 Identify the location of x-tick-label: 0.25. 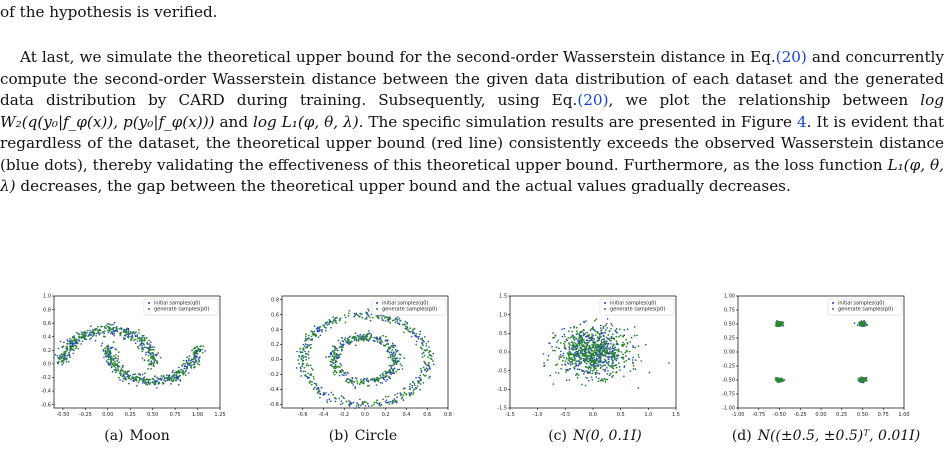
(130, 415).